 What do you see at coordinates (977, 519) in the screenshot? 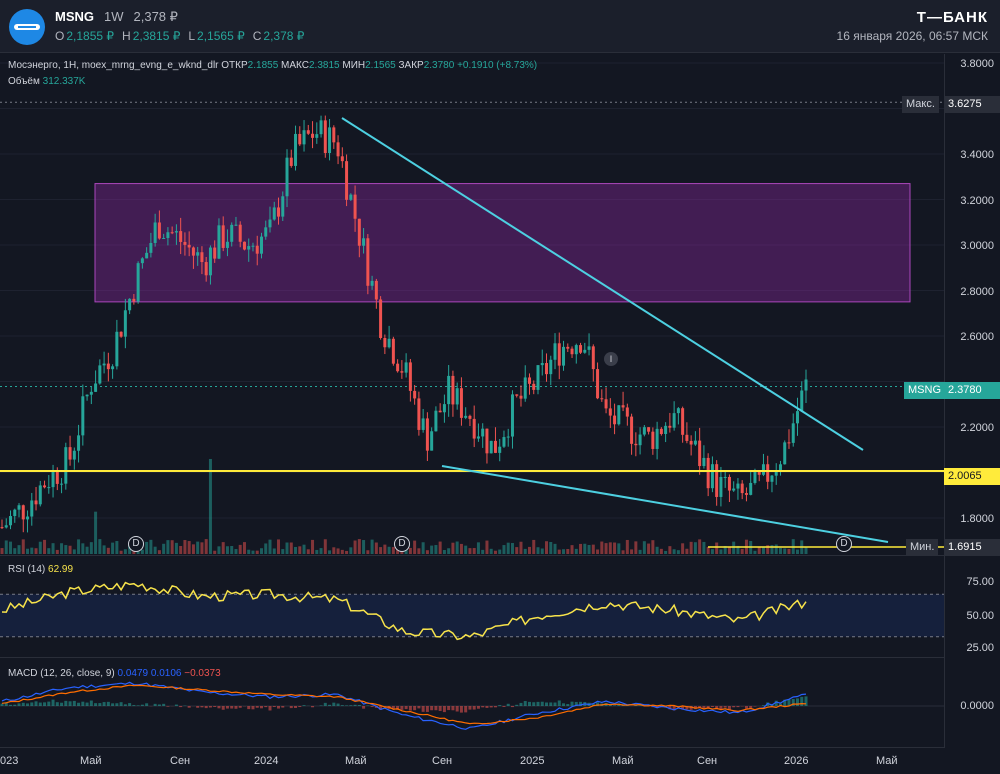
I see `price-tick: 1.8000` at bounding box center [977, 519].